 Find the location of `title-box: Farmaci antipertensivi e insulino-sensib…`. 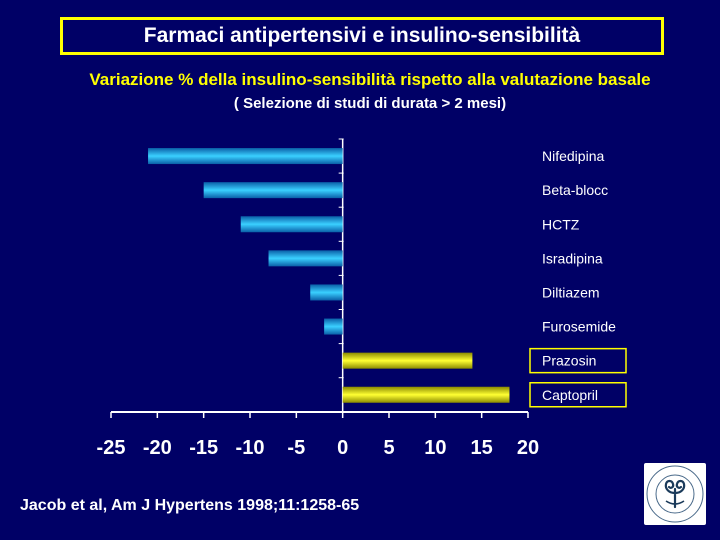

title-box: Farmaci antipertensivi e insulino-sensib… is located at coordinates (362, 36).